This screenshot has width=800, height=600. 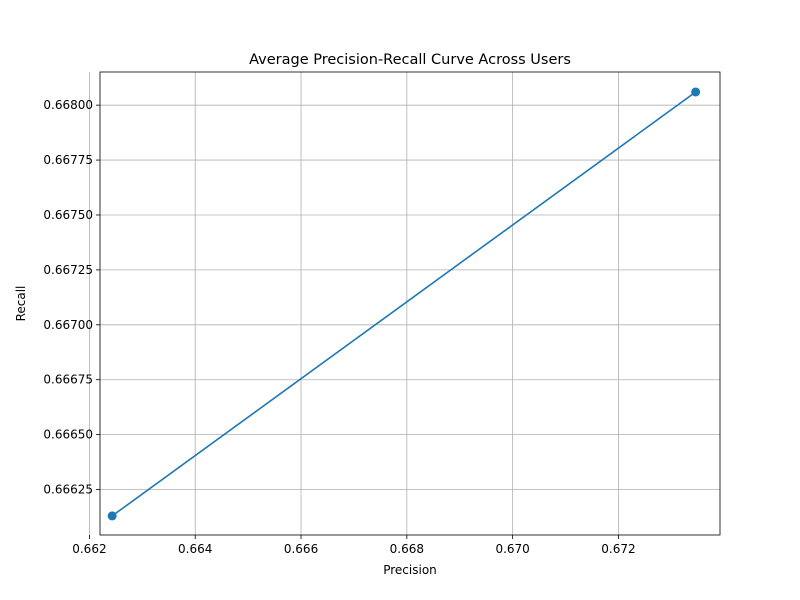 What do you see at coordinates (407, 549) in the screenshot?
I see `x-tick-label: 0.668` at bounding box center [407, 549].